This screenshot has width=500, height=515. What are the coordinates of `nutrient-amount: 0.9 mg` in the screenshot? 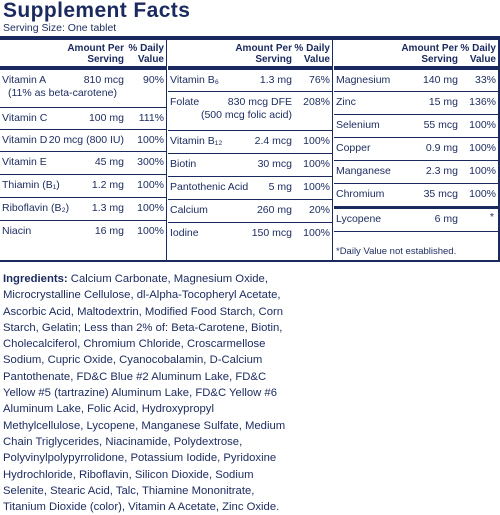 It's located at (441, 148).